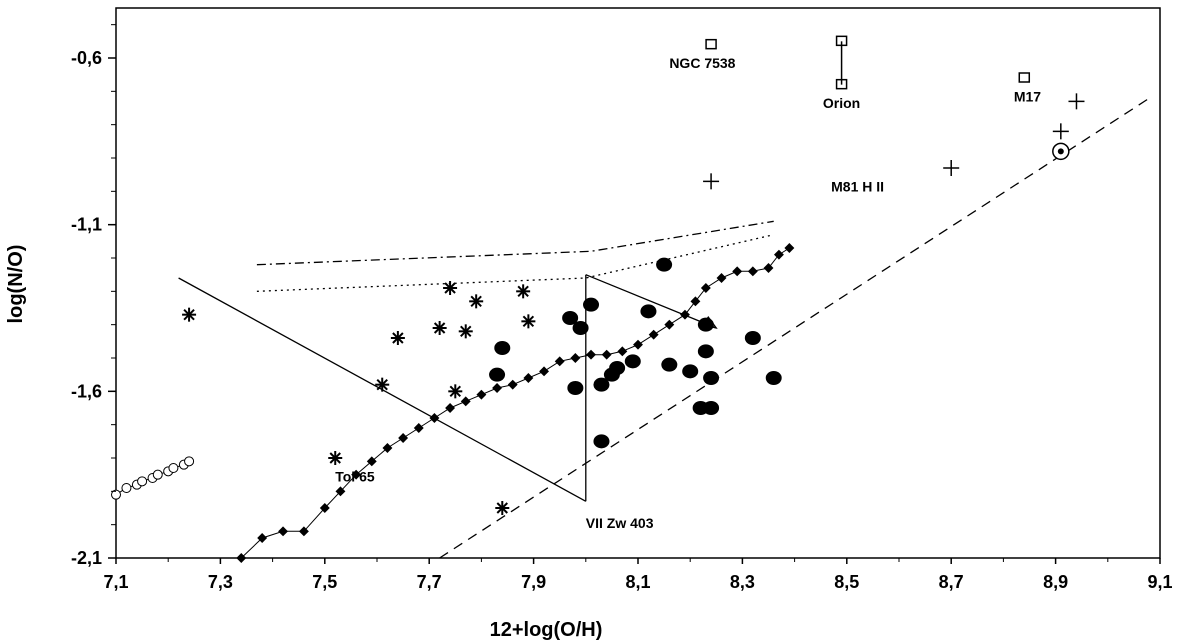 The width and height of the screenshot is (1186, 644). I want to click on annotation-label: VII Zw 403, so click(620, 523).